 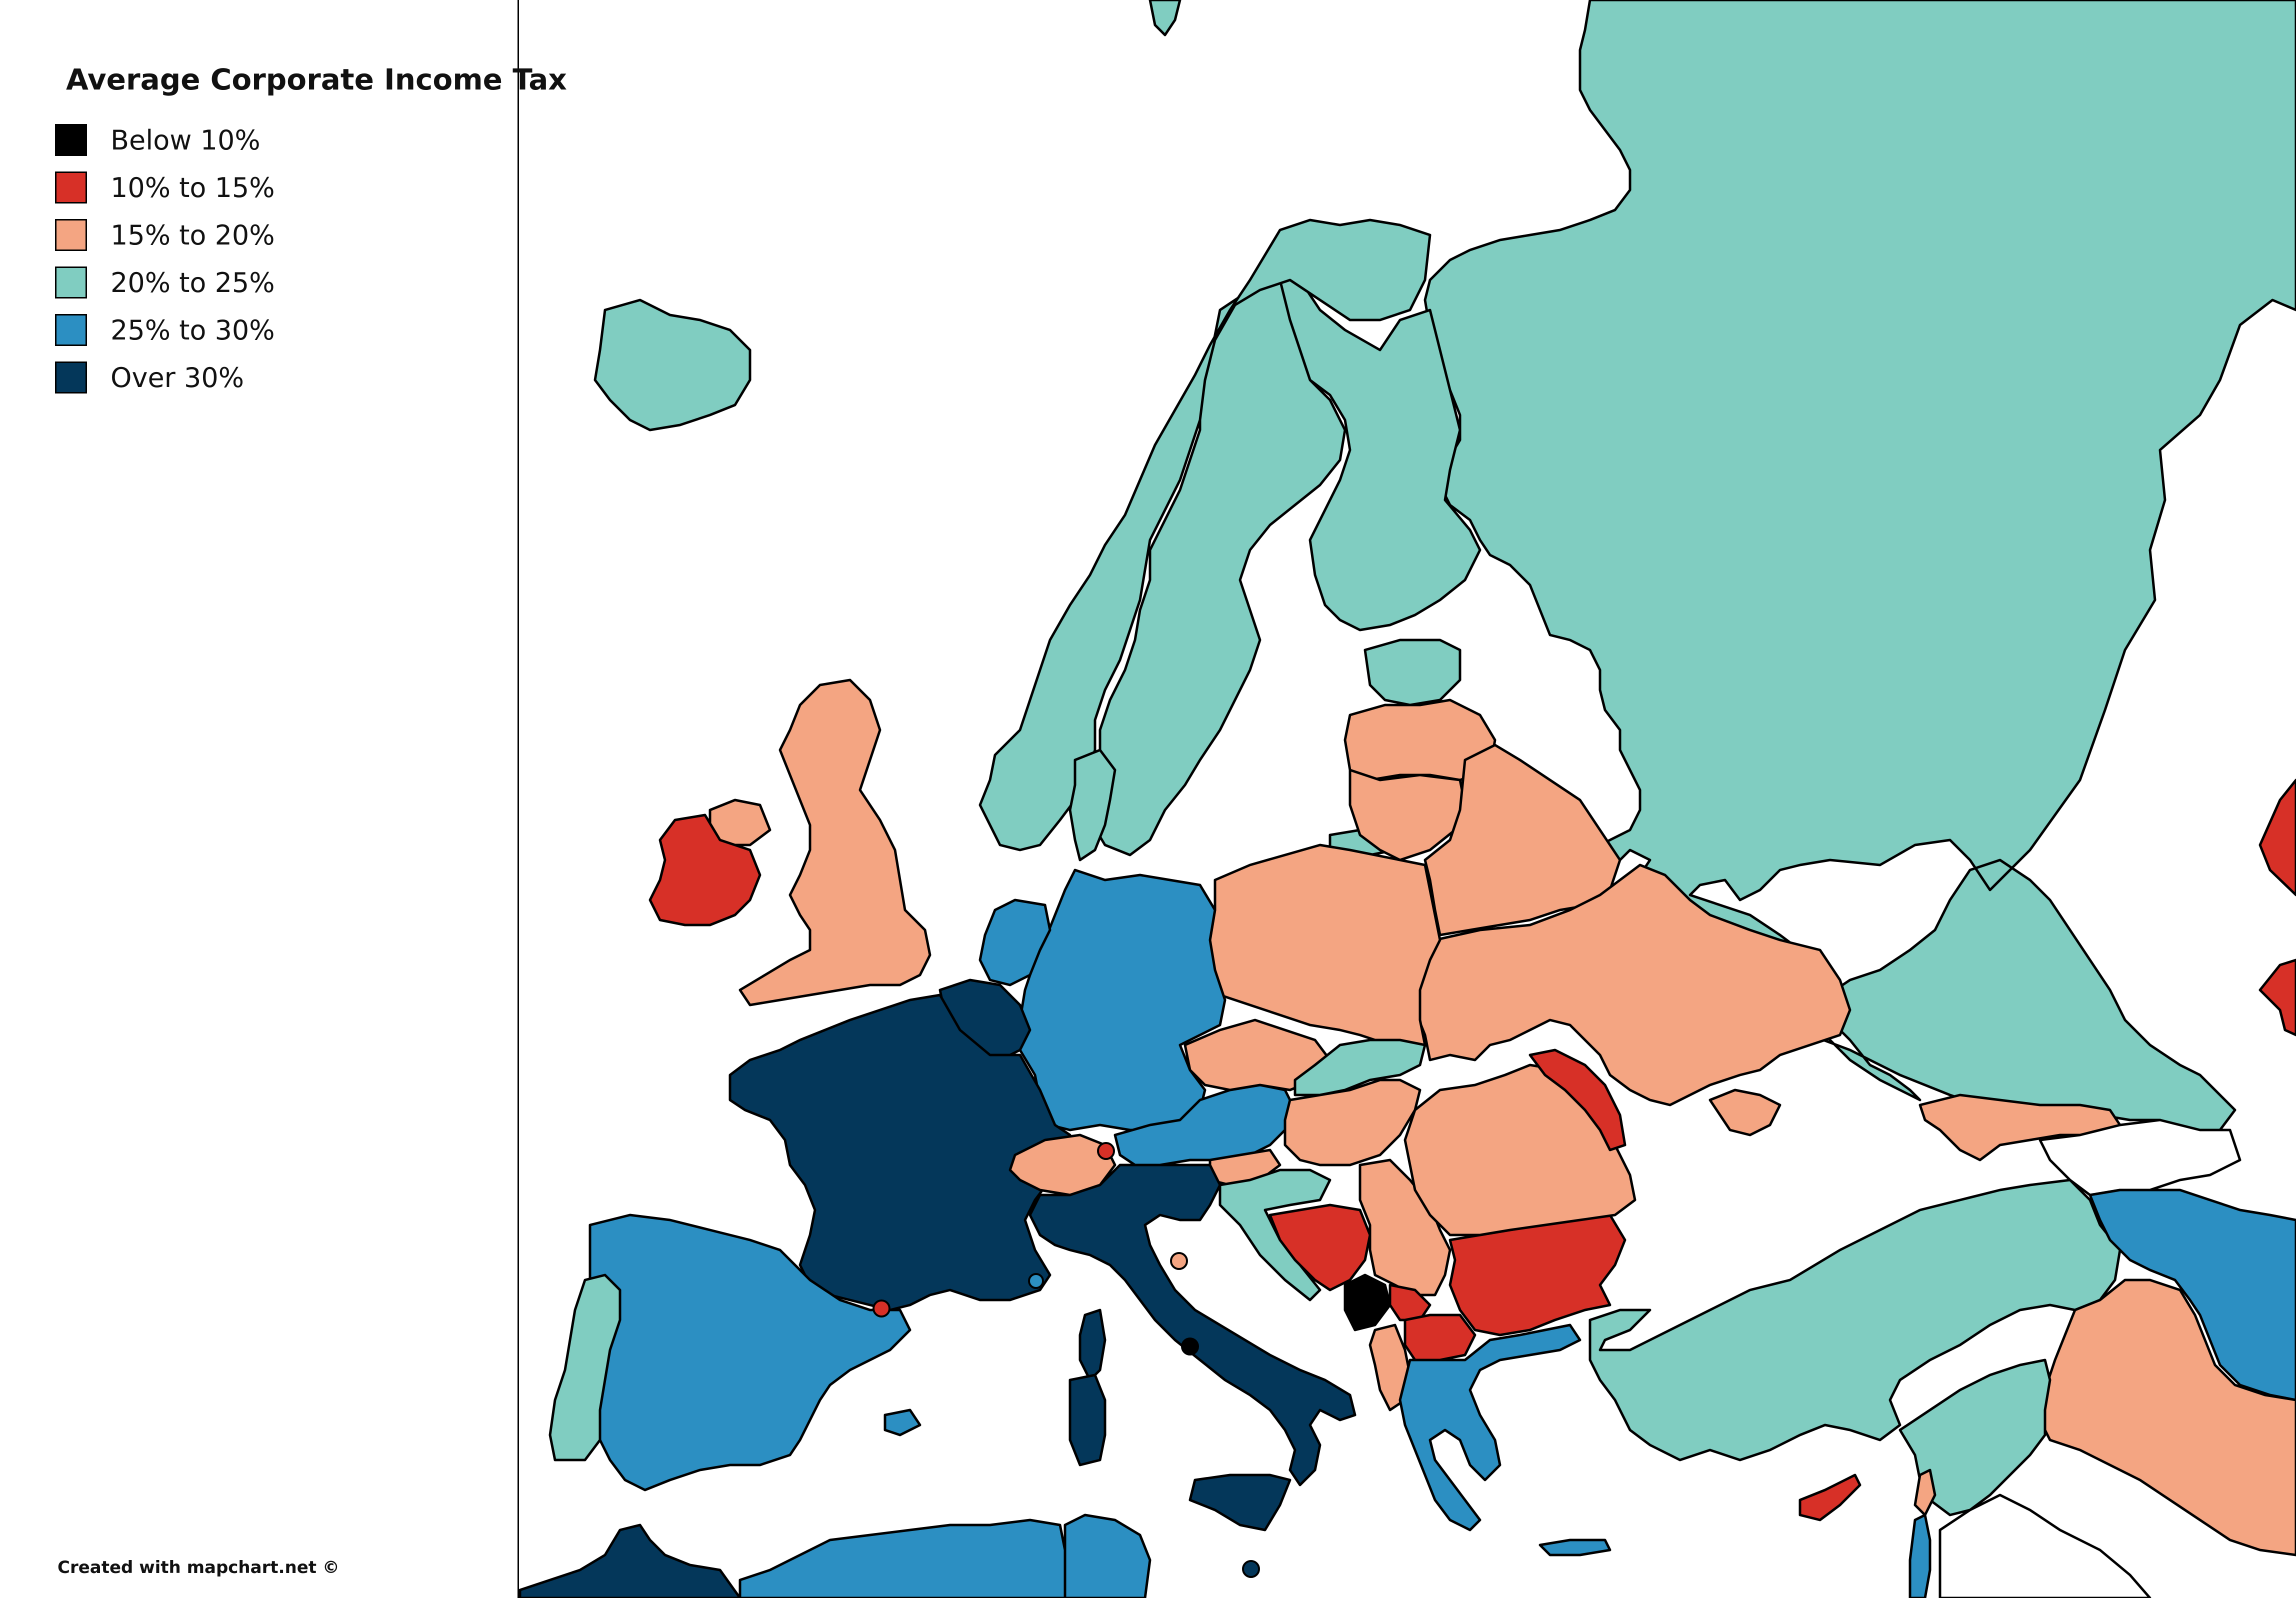 I want to click on region-iceland, so click(x=673, y=365).